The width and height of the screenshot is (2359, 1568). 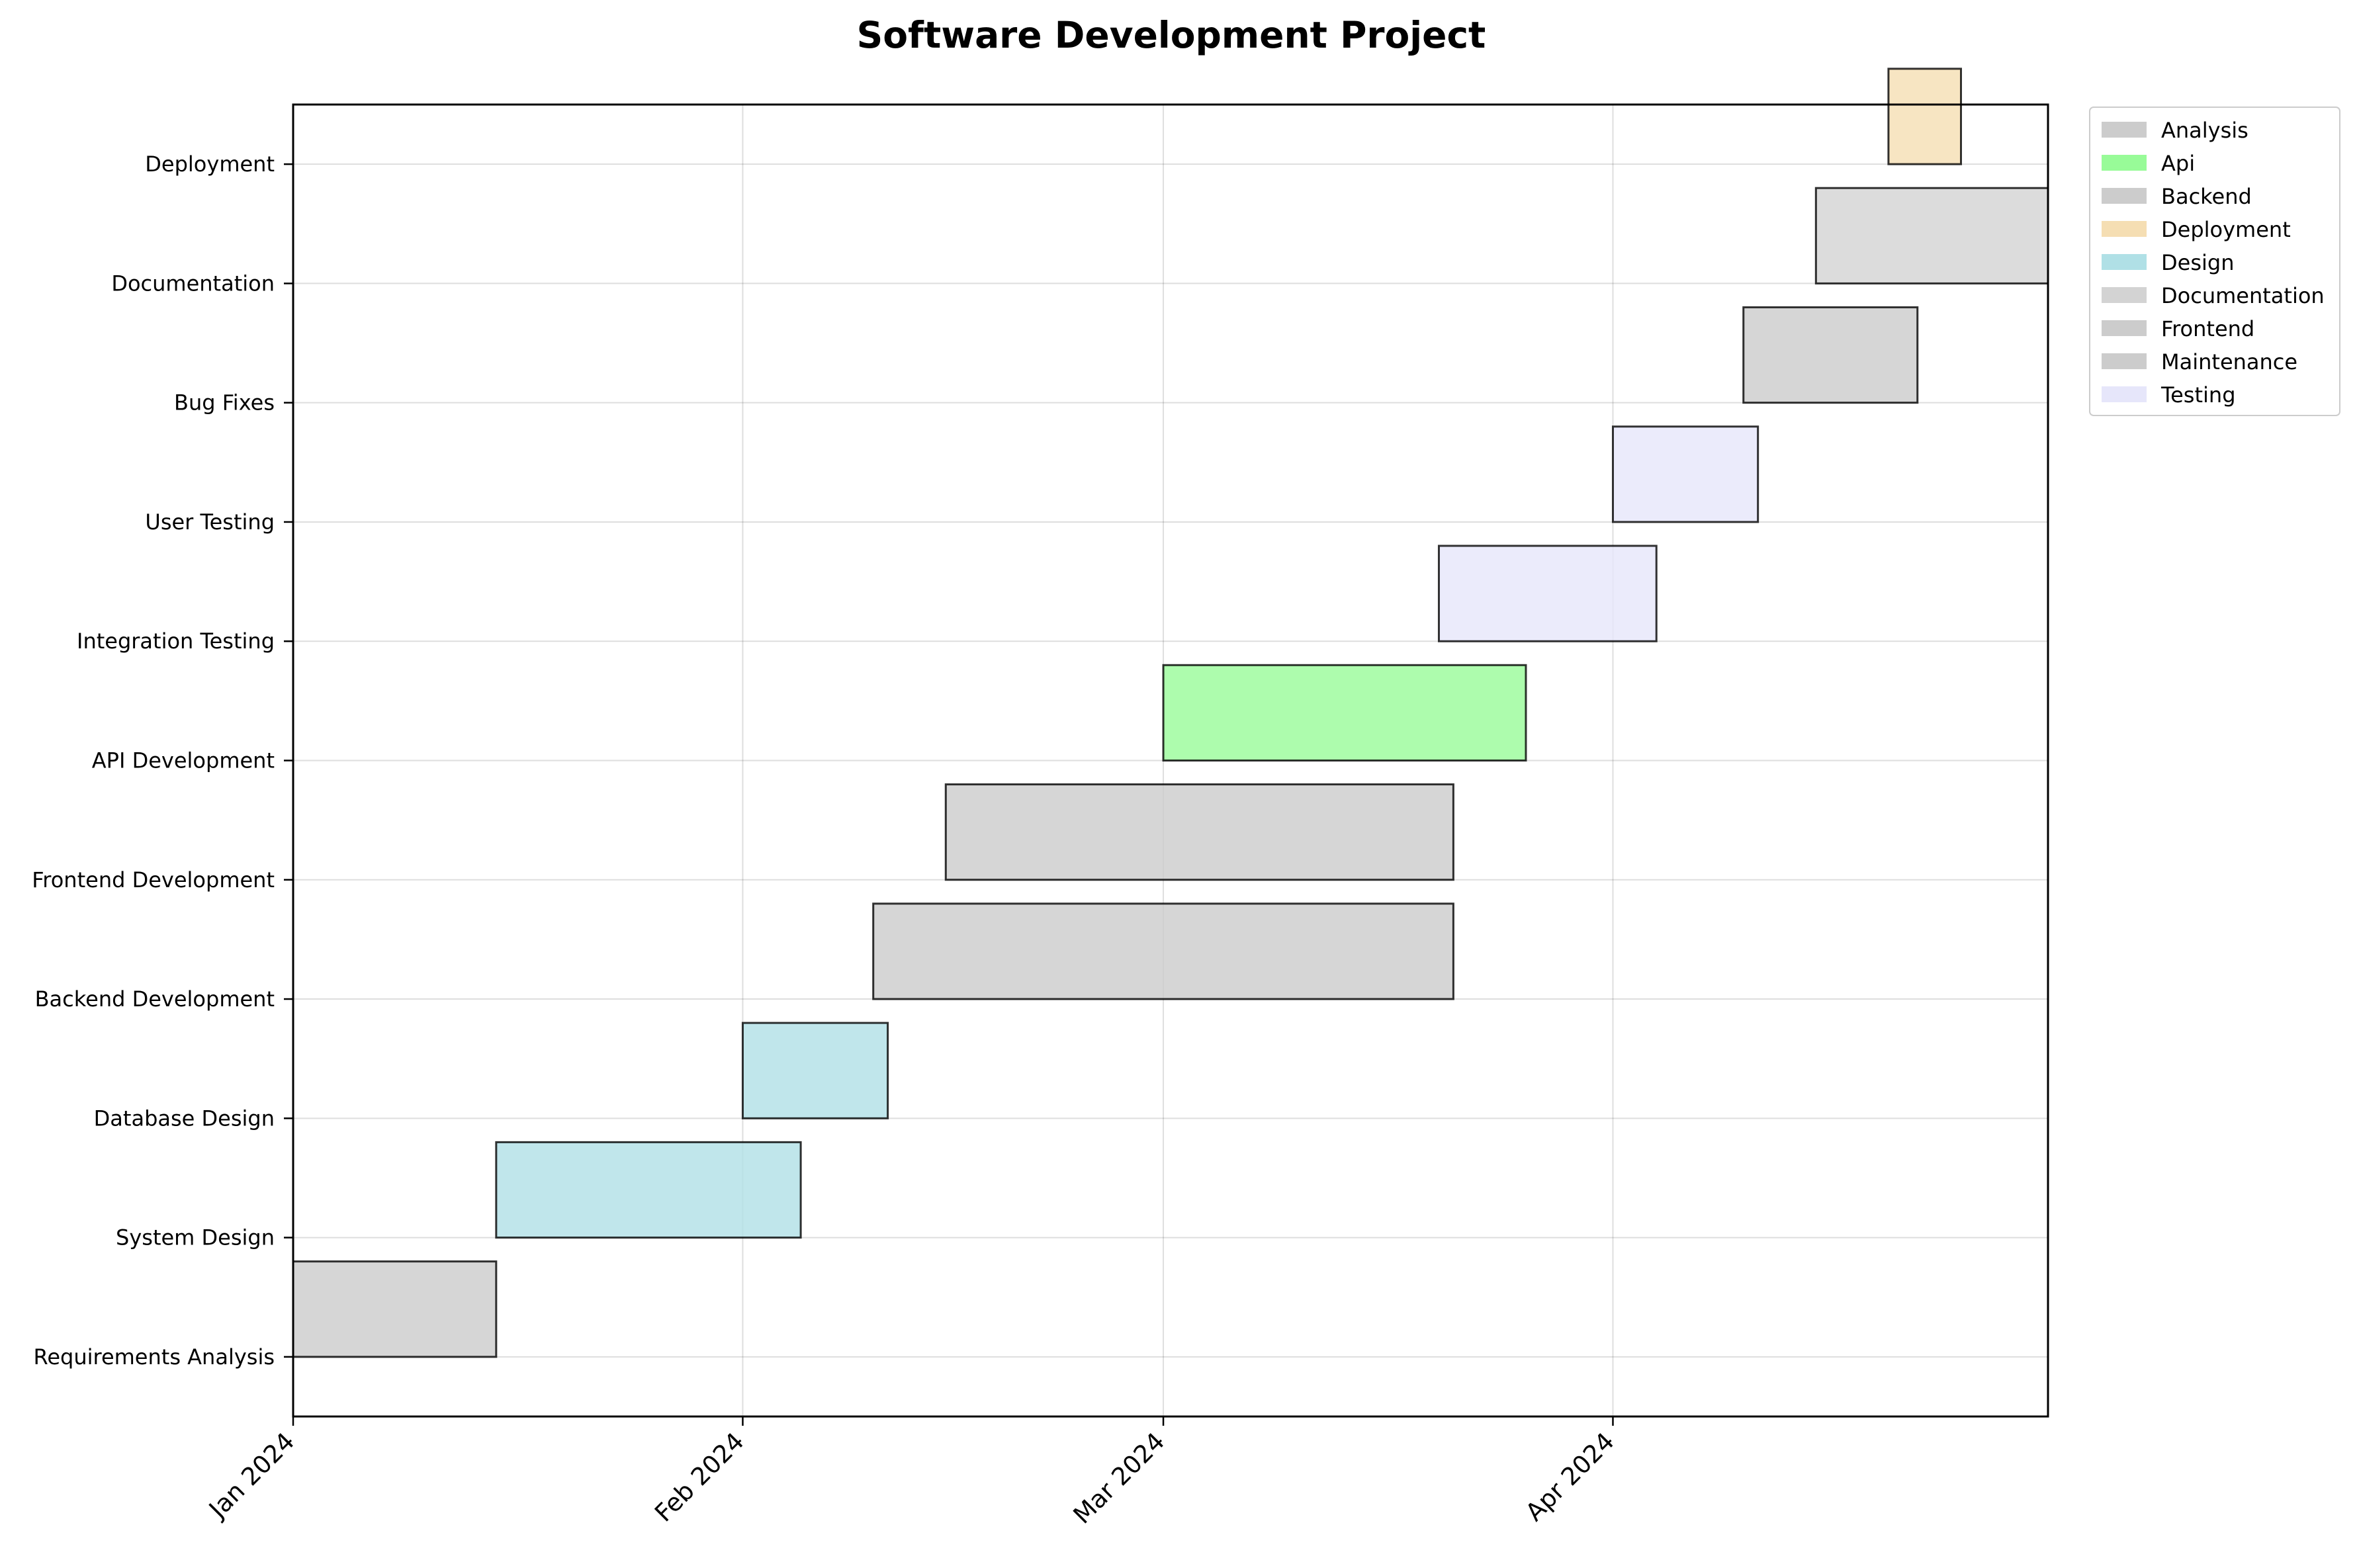 I want to click on legend-swatch-documentation, so click(x=2124, y=295).